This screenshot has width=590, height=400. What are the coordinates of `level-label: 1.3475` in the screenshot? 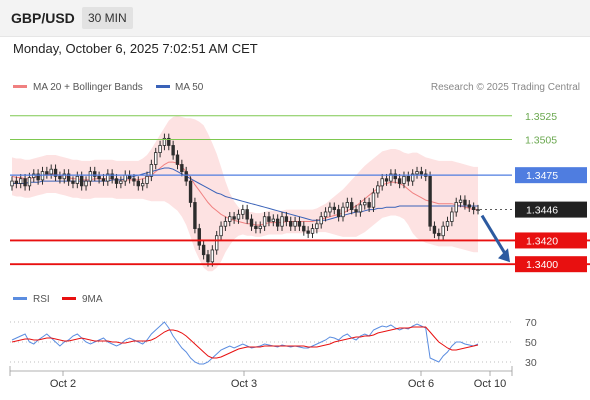 It's located at (542, 176).